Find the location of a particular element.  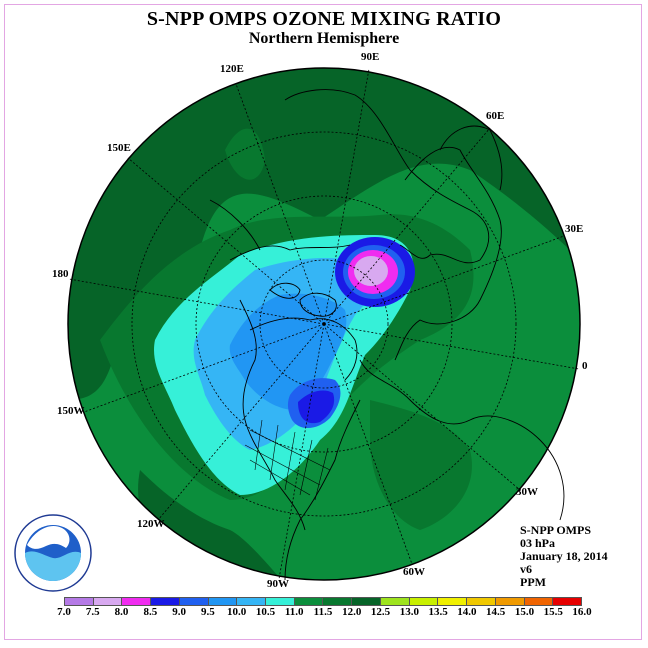

lon-label-30w: 30W is located at coordinates (527, 492).